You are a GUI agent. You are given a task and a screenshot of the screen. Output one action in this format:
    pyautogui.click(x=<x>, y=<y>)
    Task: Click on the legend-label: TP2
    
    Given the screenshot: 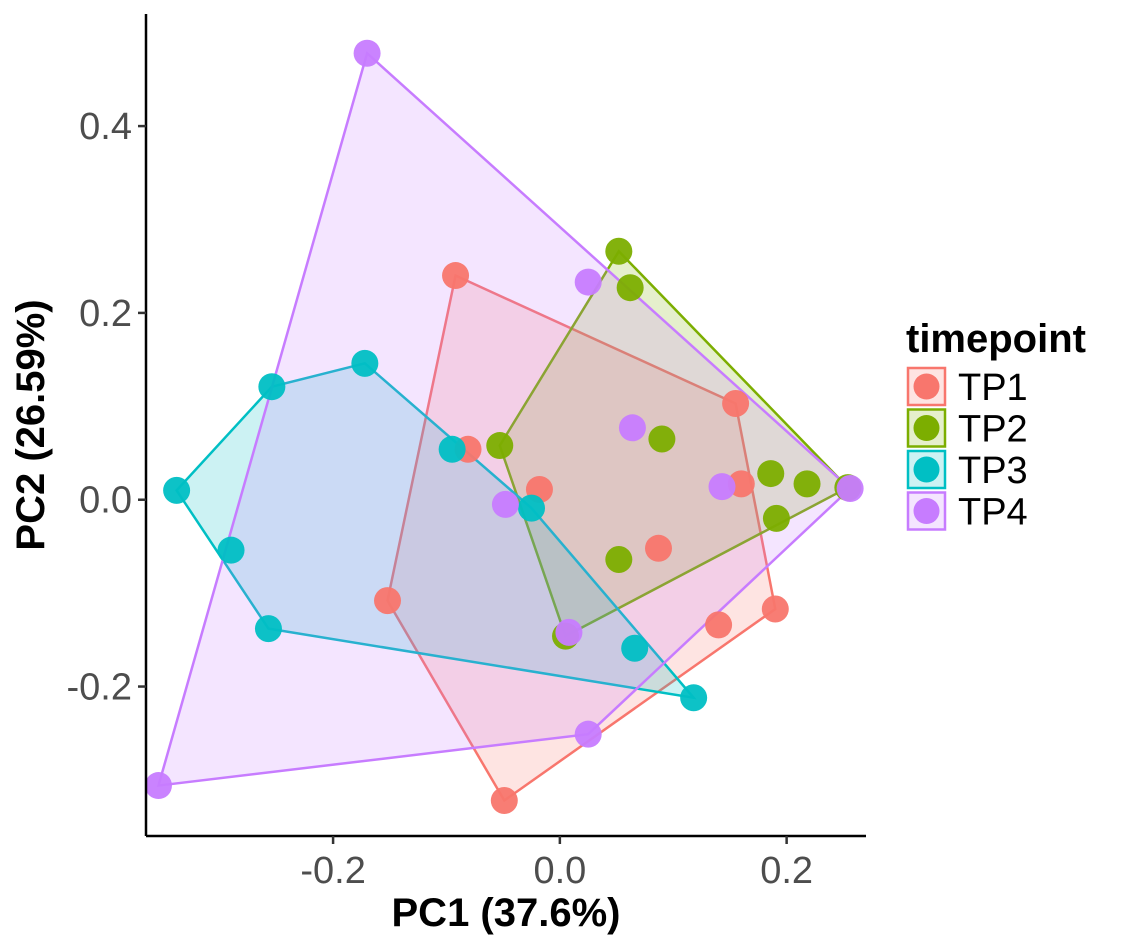 What is the action you would take?
    pyautogui.click(x=993, y=430)
    